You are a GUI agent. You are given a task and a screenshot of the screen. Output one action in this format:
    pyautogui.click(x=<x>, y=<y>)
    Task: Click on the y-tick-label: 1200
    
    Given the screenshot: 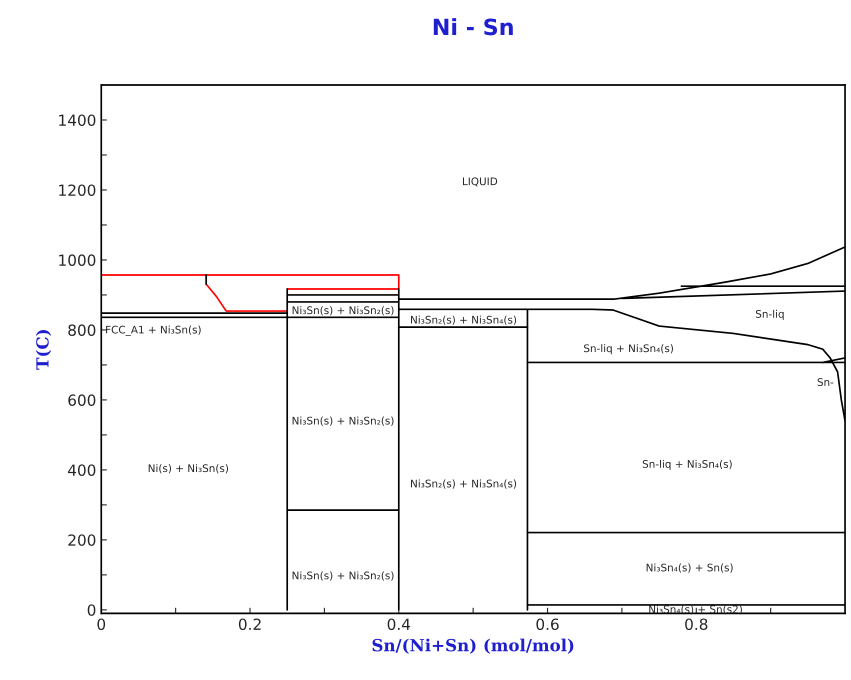 What is the action you would take?
    pyautogui.click(x=77, y=190)
    